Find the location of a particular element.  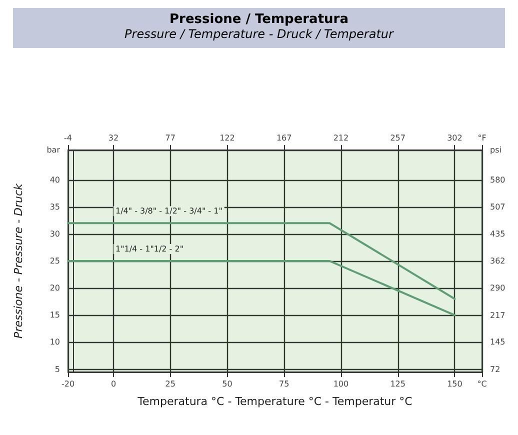

x2-tick-label: 77 is located at coordinates (170, 138).